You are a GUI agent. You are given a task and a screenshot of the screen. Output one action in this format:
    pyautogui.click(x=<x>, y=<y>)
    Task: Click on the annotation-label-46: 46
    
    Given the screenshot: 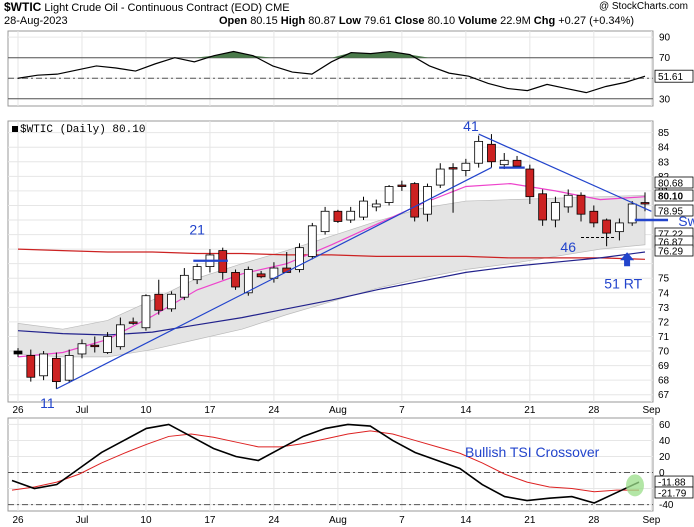 What is the action you would take?
    pyautogui.click(x=568, y=247)
    